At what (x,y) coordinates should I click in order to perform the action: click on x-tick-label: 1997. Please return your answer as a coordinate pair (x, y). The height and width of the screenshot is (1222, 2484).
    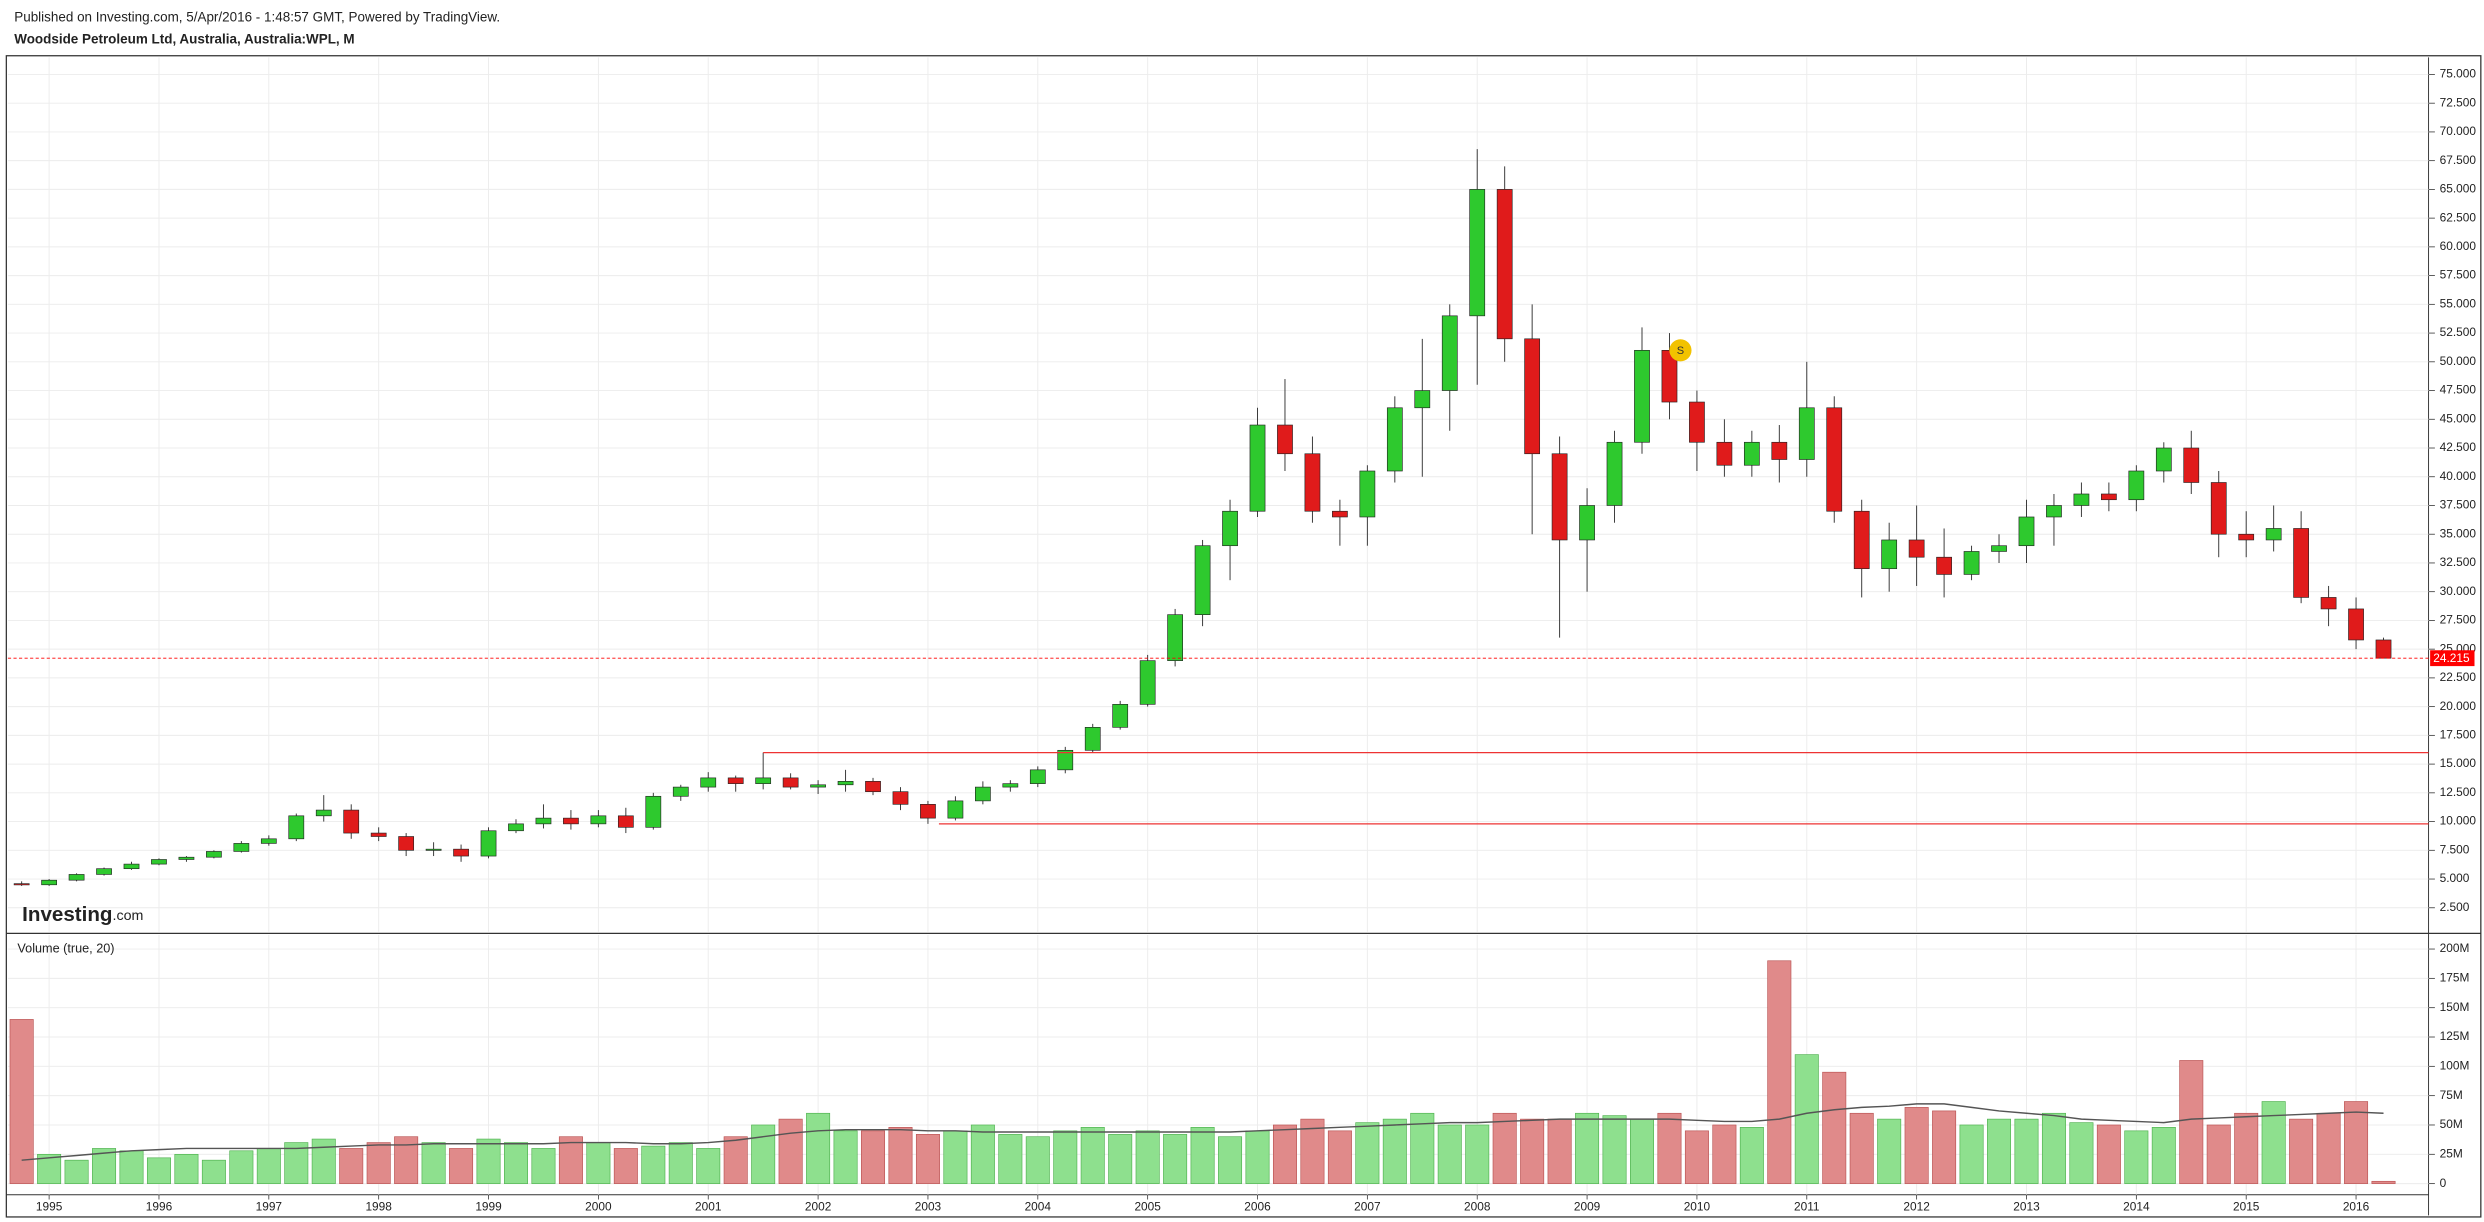
    Looking at the image, I should click on (269, 1207).